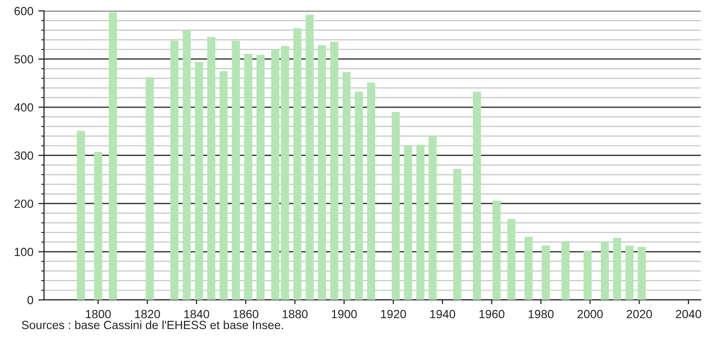 This screenshot has width=710, height=340. I want to click on x-tick-label: 1880, so click(295, 314).